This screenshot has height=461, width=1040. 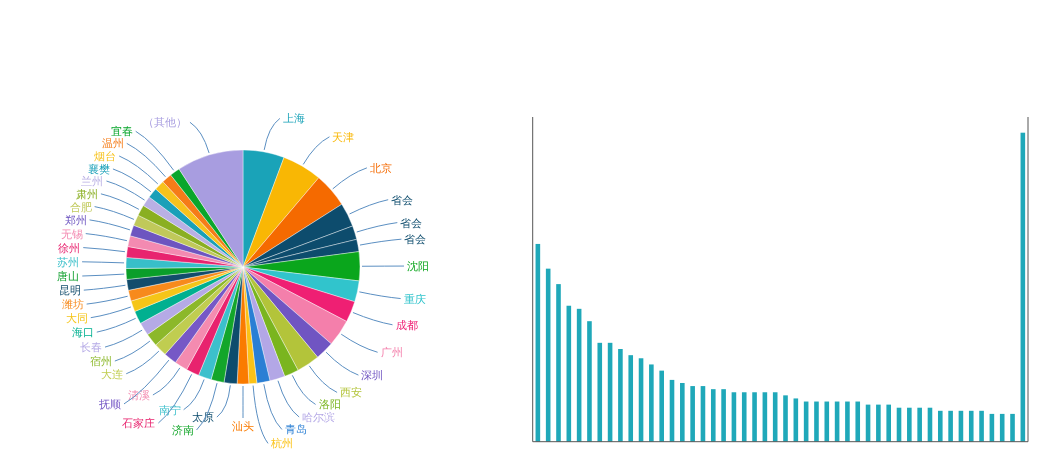 What do you see at coordinates (100, 362) in the screenshot?
I see `slice-label: 宿州` at bounding box center [100, 362].